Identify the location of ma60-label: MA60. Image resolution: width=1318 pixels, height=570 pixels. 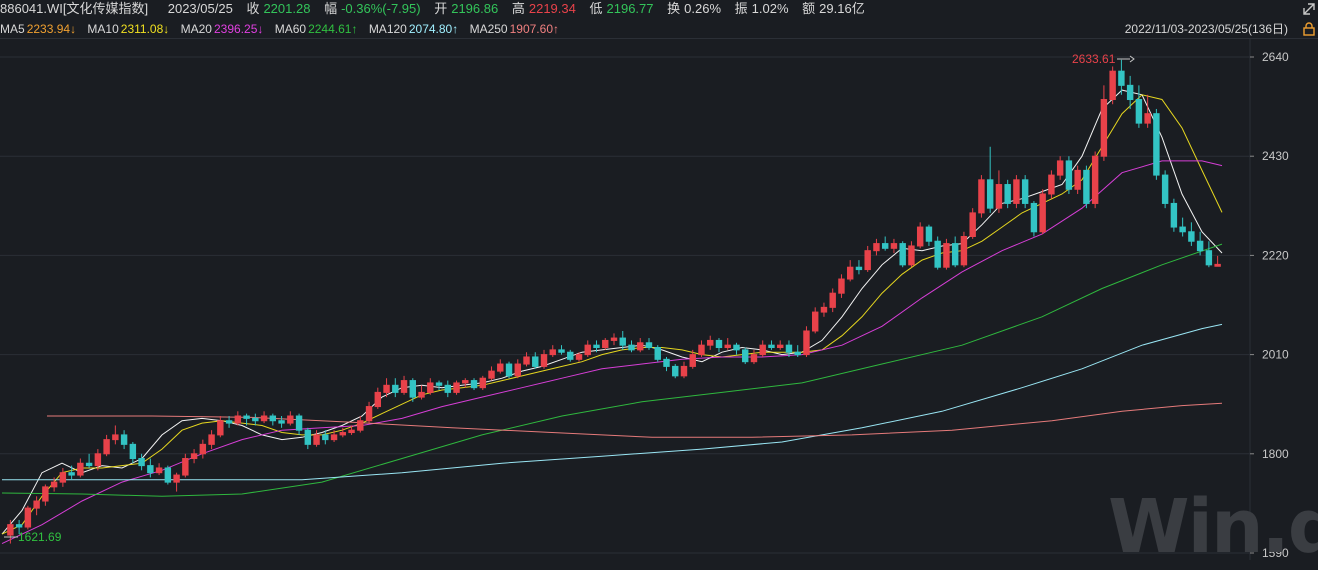
(290, 29).